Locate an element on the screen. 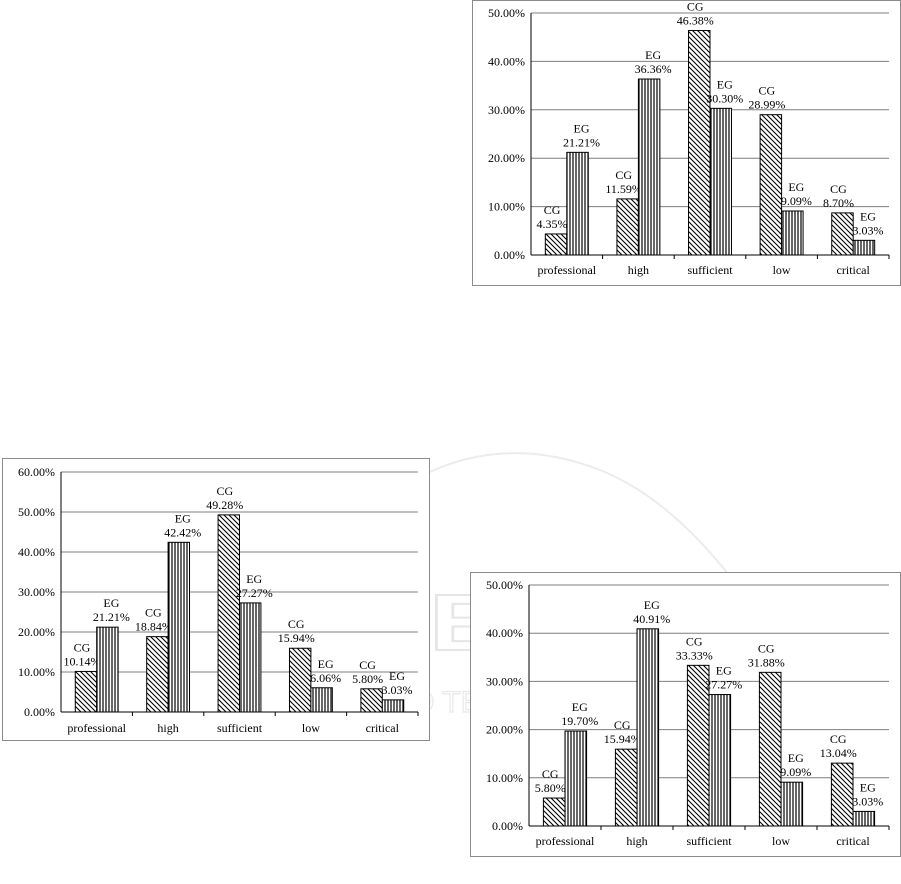  chart-2-ytick-label: 40.00% is located at coordinates (36, 552).